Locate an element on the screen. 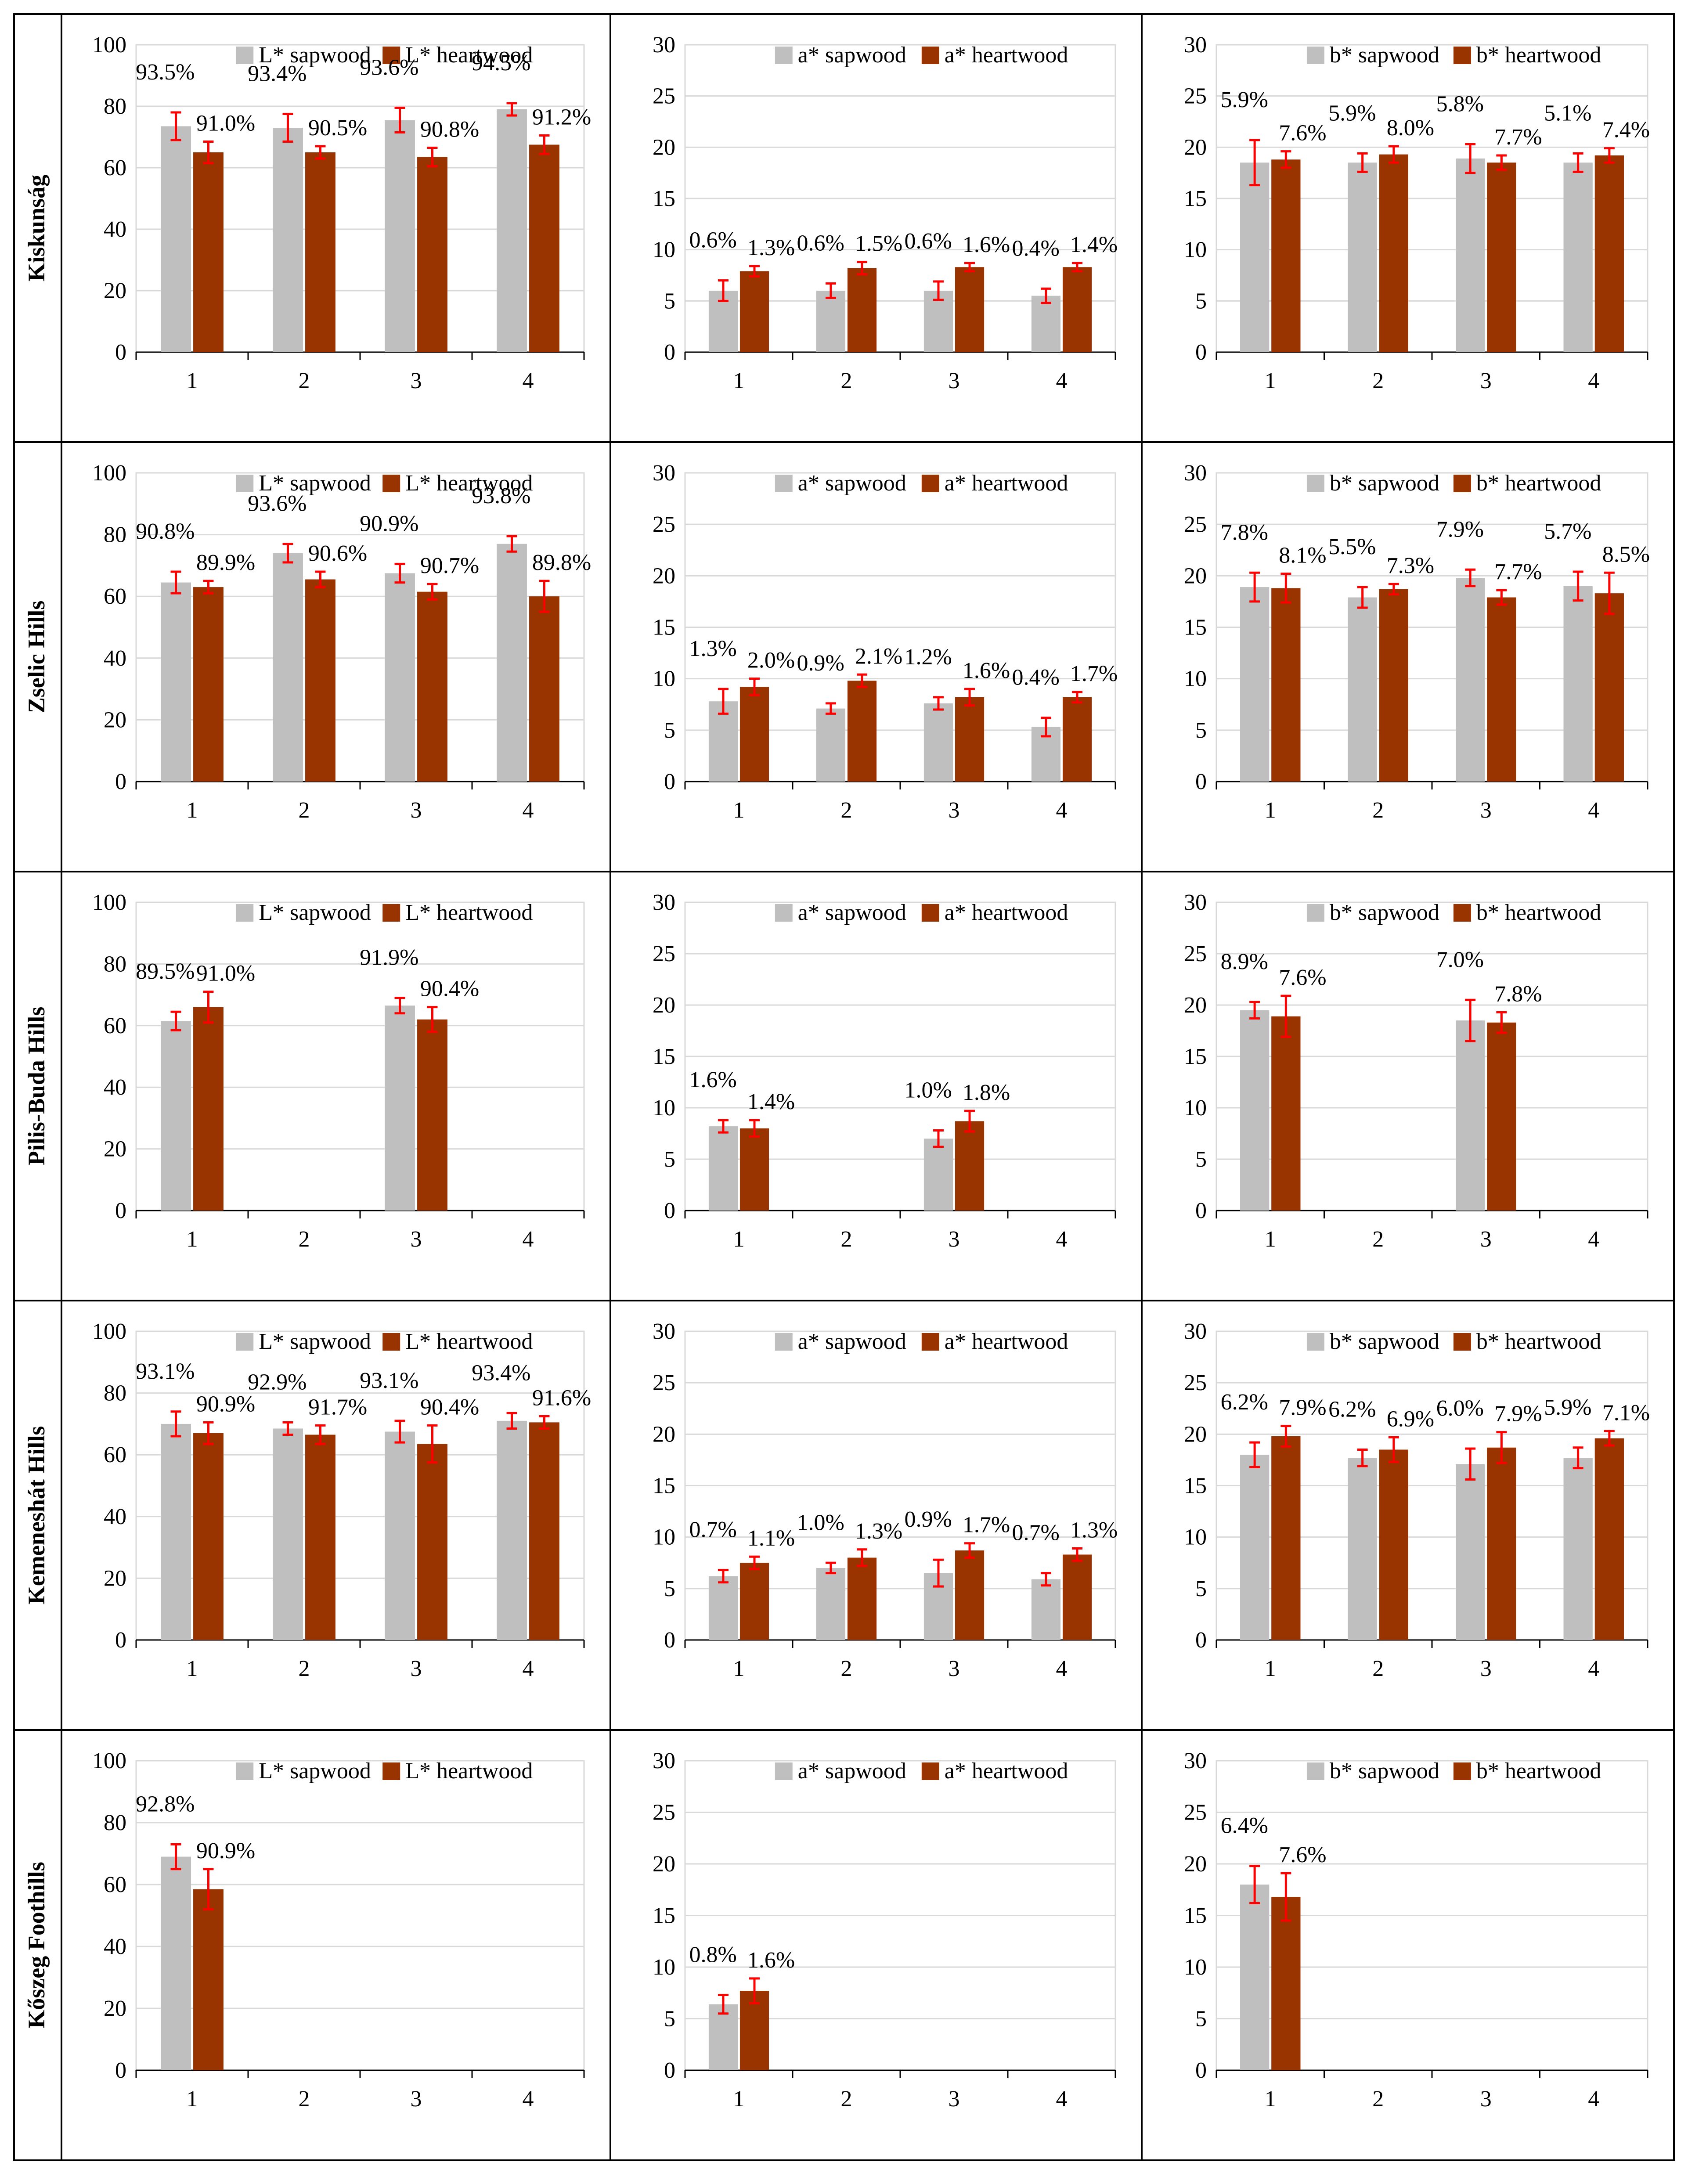  data-label-heartwood: 91.7% is located at coordinates (337, 1407).